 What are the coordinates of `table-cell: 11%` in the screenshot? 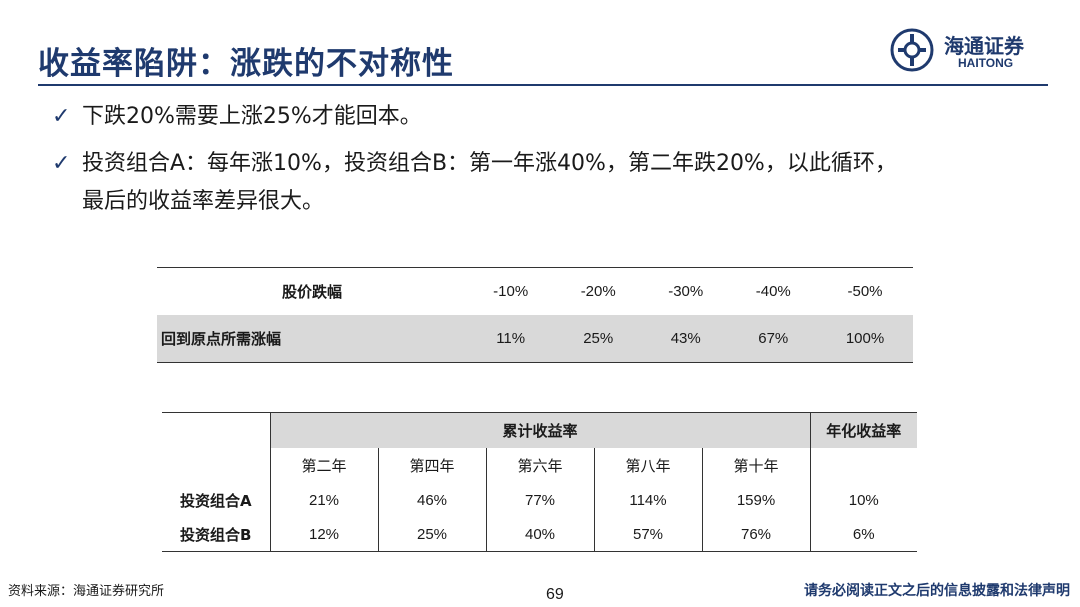 It's located at (510, 339).